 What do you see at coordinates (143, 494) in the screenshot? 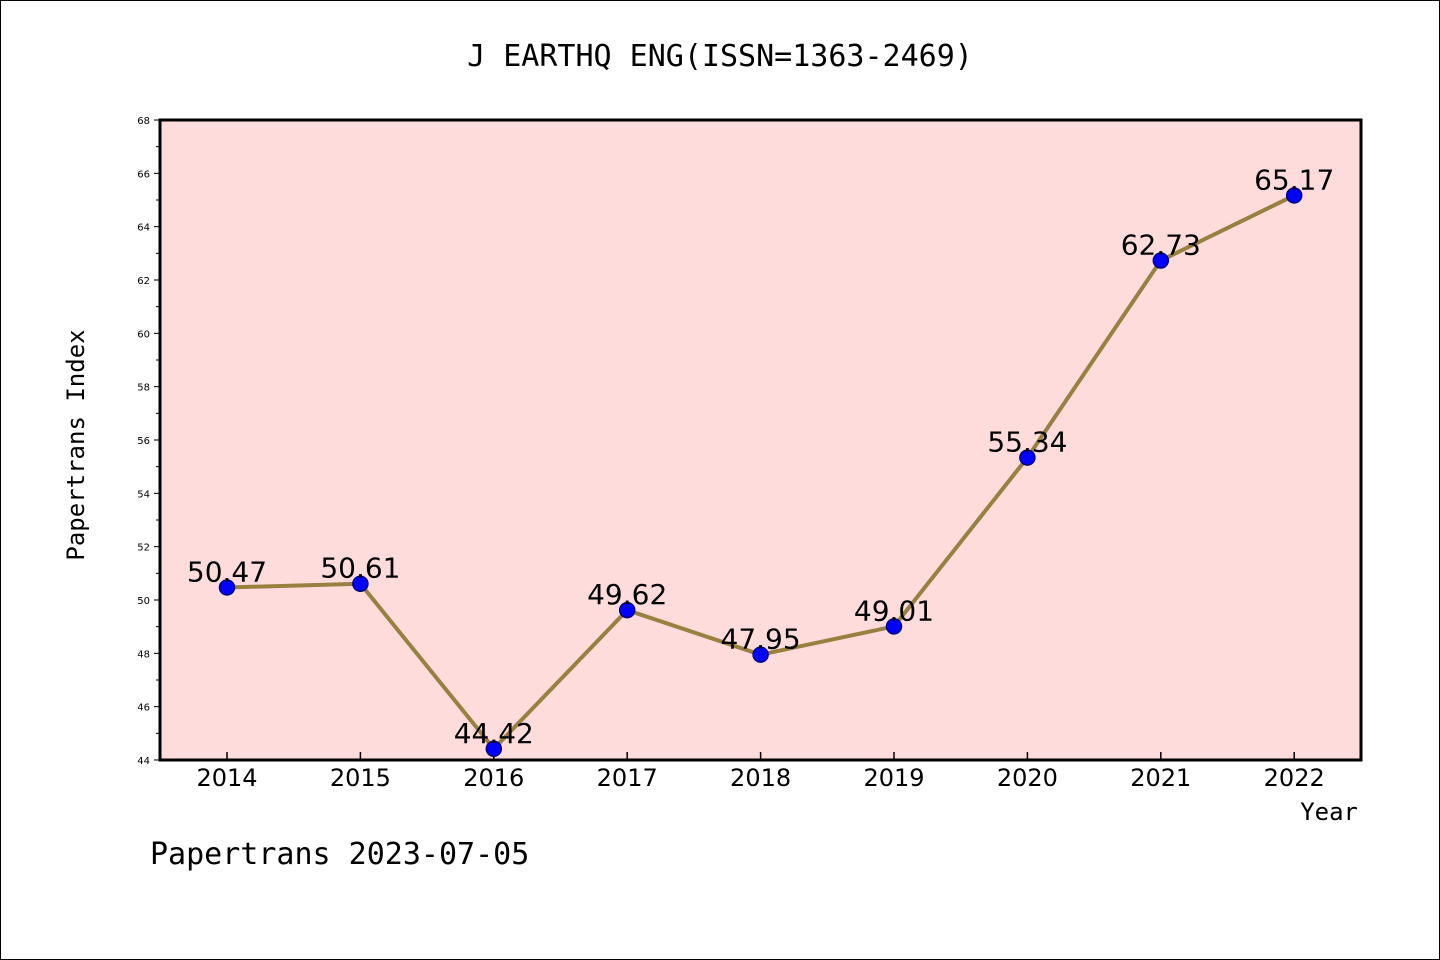
I see `y-tick-label: 54` at bounding box center [143, 494].